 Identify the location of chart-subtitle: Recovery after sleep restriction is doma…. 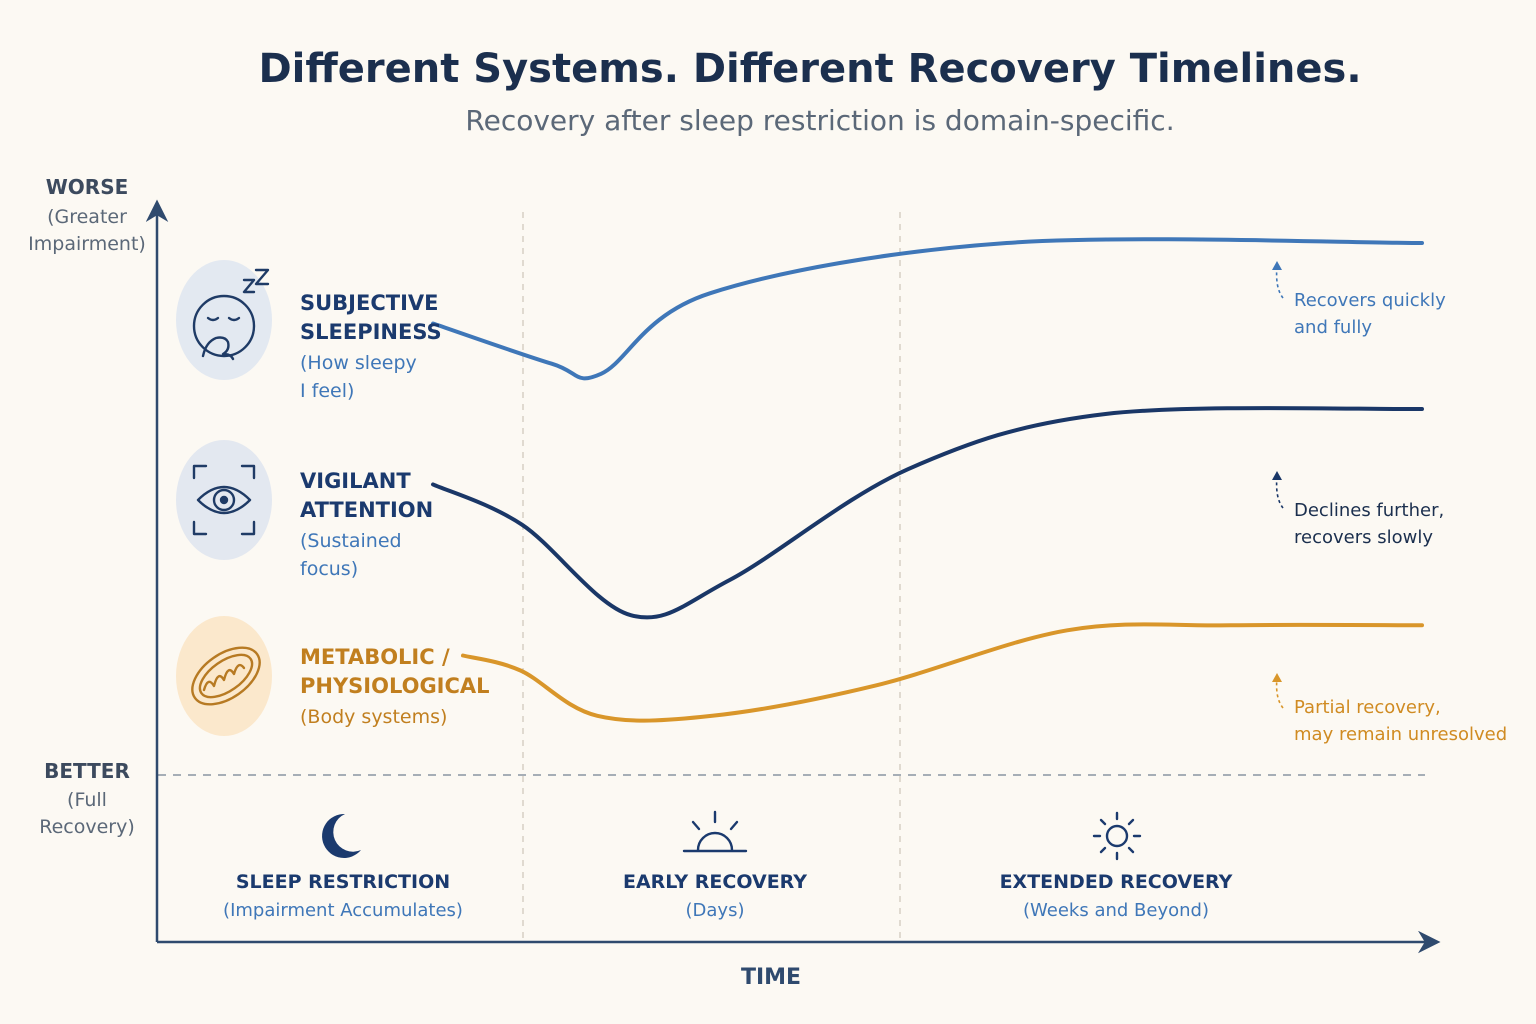
(819, 120).